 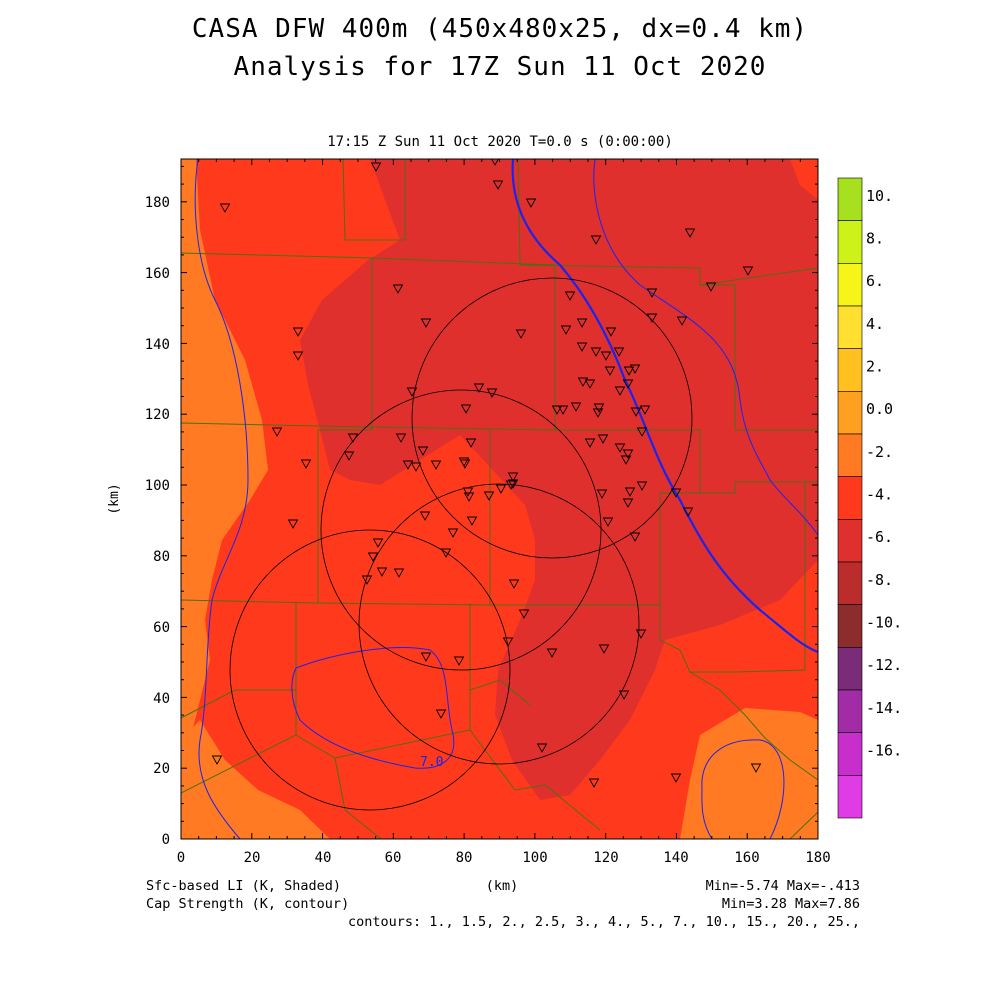 What do you see at coordinates (875, 366) in the screenshot?
I see `colorbar-label: 2.` at bounding box center [875, 366].